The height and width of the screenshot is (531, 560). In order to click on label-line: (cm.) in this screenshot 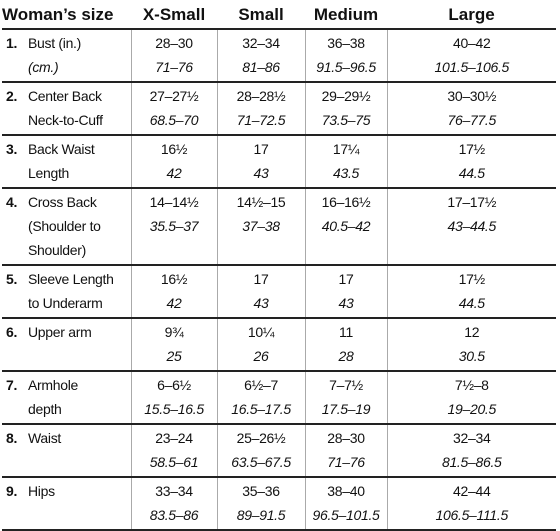, I will do `click(43, 67)`.